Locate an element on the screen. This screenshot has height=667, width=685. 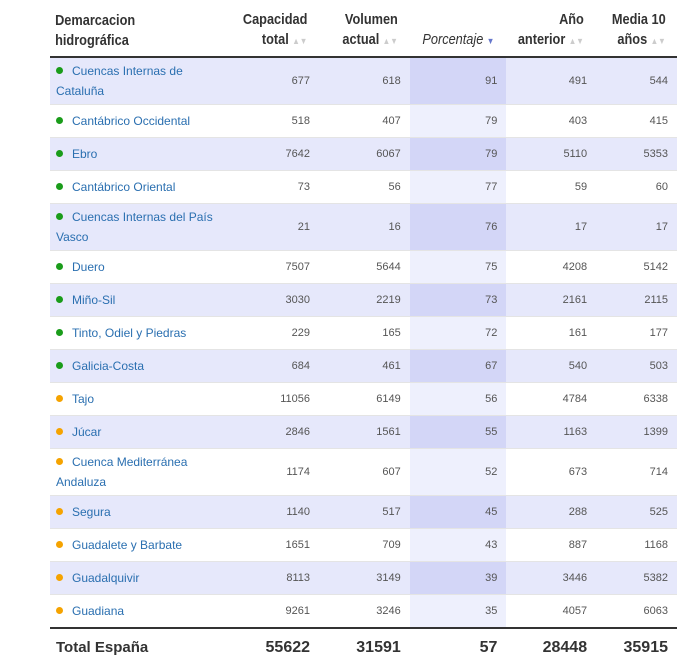
demarcacion-link: Guadalquivir is located at coordinates (106, 578).